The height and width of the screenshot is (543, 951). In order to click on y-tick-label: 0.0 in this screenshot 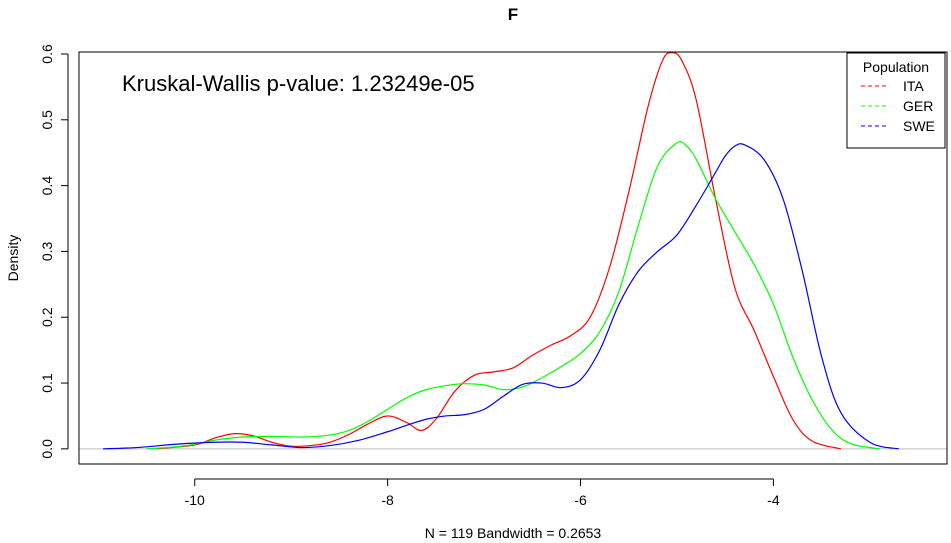, I will do `click(47, 449)`.